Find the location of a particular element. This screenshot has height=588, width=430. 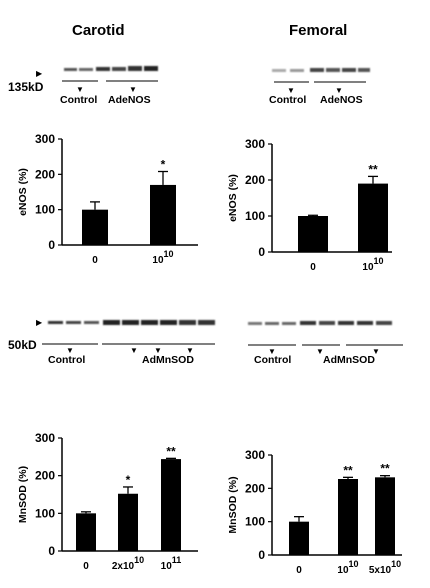

carotid-admnsod-label: AdMnSOD is located at coordinates (168, 360).